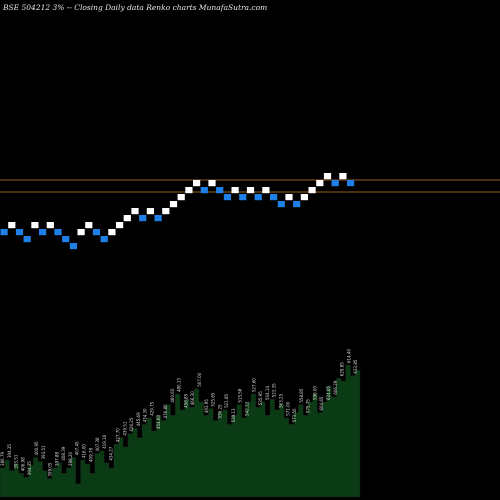  What do you see at coordinates (63, 453) in the screenshot?
I see `volume-label: 408.39` at bounding box center [63, 453].